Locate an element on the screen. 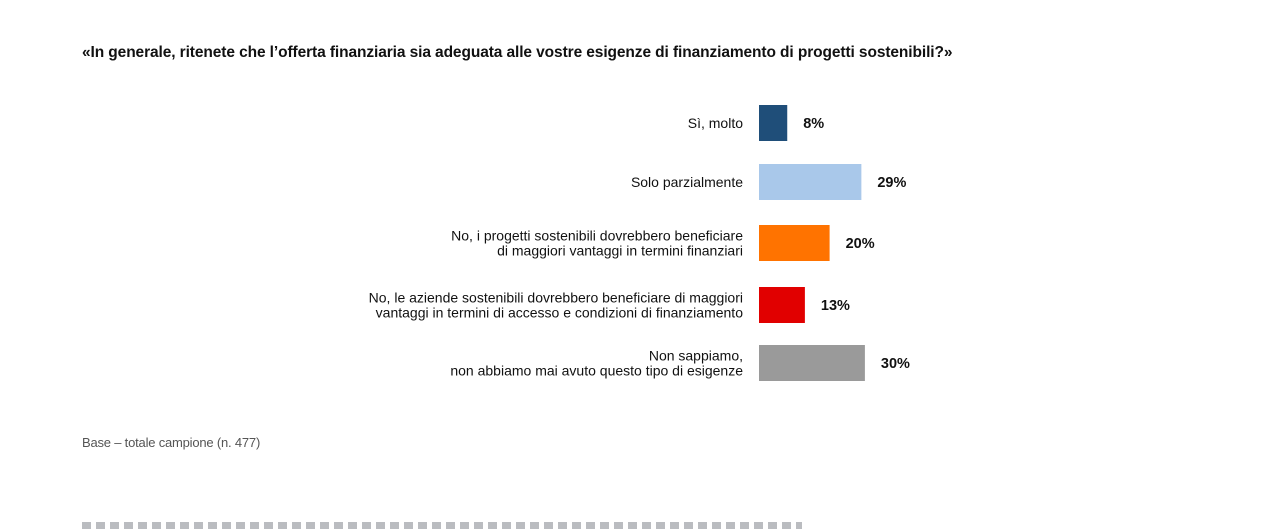 The image size is (1280, 529). data-label: 8% is located at coordinates (813, 124).